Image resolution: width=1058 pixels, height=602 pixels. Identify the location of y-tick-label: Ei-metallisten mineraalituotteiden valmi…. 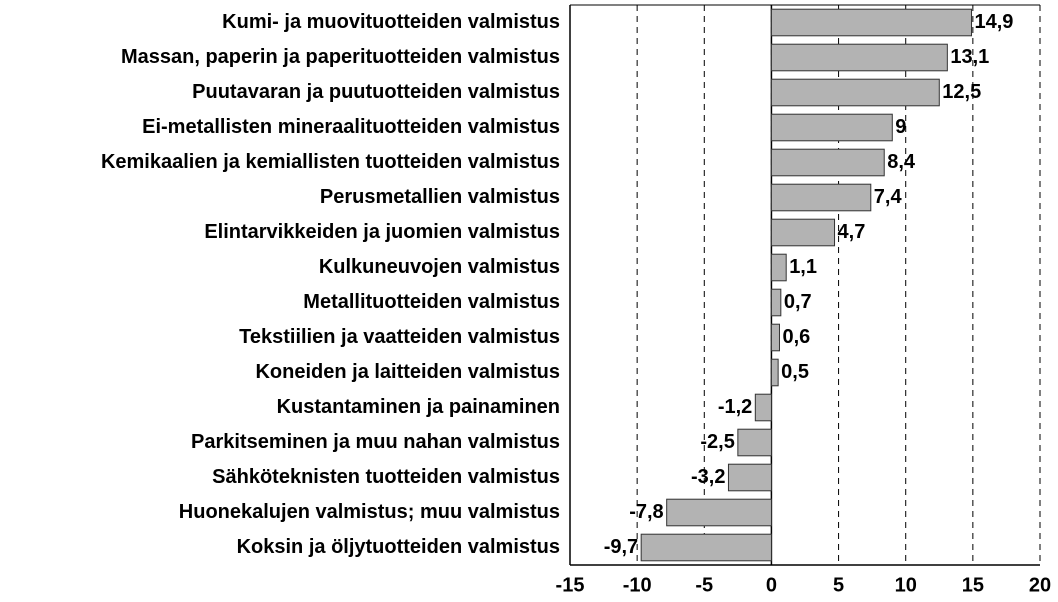
(351, 127).